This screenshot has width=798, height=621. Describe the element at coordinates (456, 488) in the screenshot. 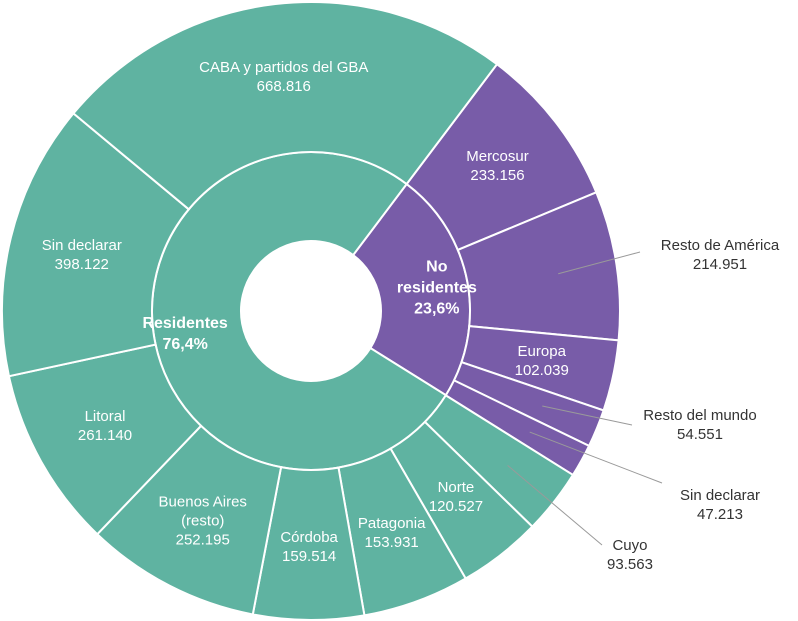

I see `segment-label-text: Norte` at that location.